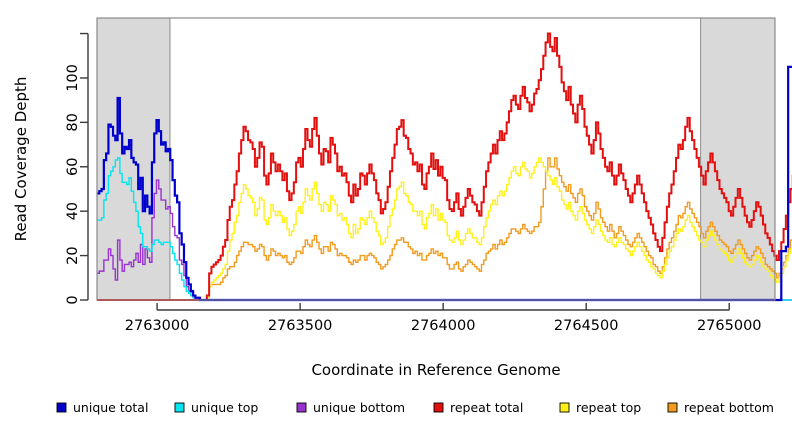 Image resolution: width=792 pixels, height=432 pixels. Describe the element at coordinates (21, 159) in the screenshot. I see `y-axis-title: Read Coverage Depth` at that location.